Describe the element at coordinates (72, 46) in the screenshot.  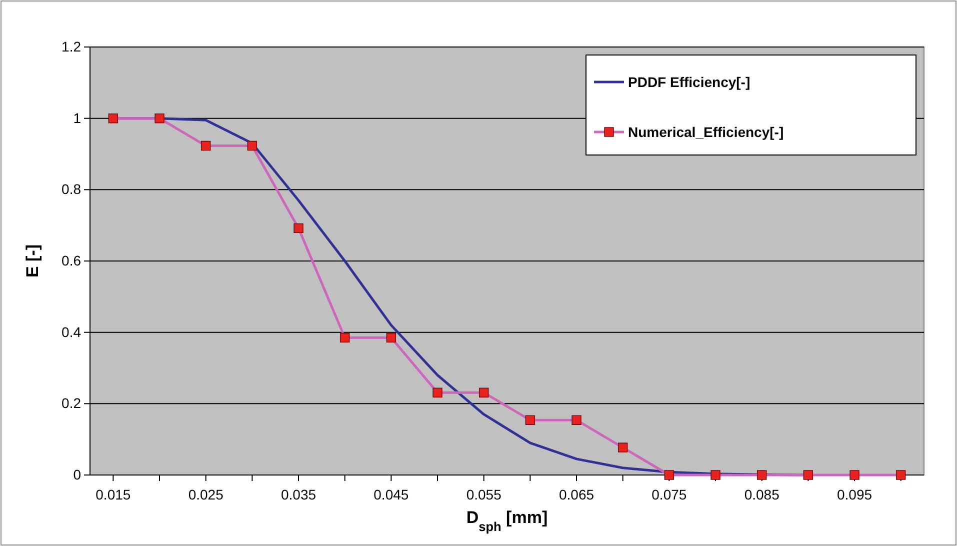
I see `y-tick-label: 1.2` at that location.